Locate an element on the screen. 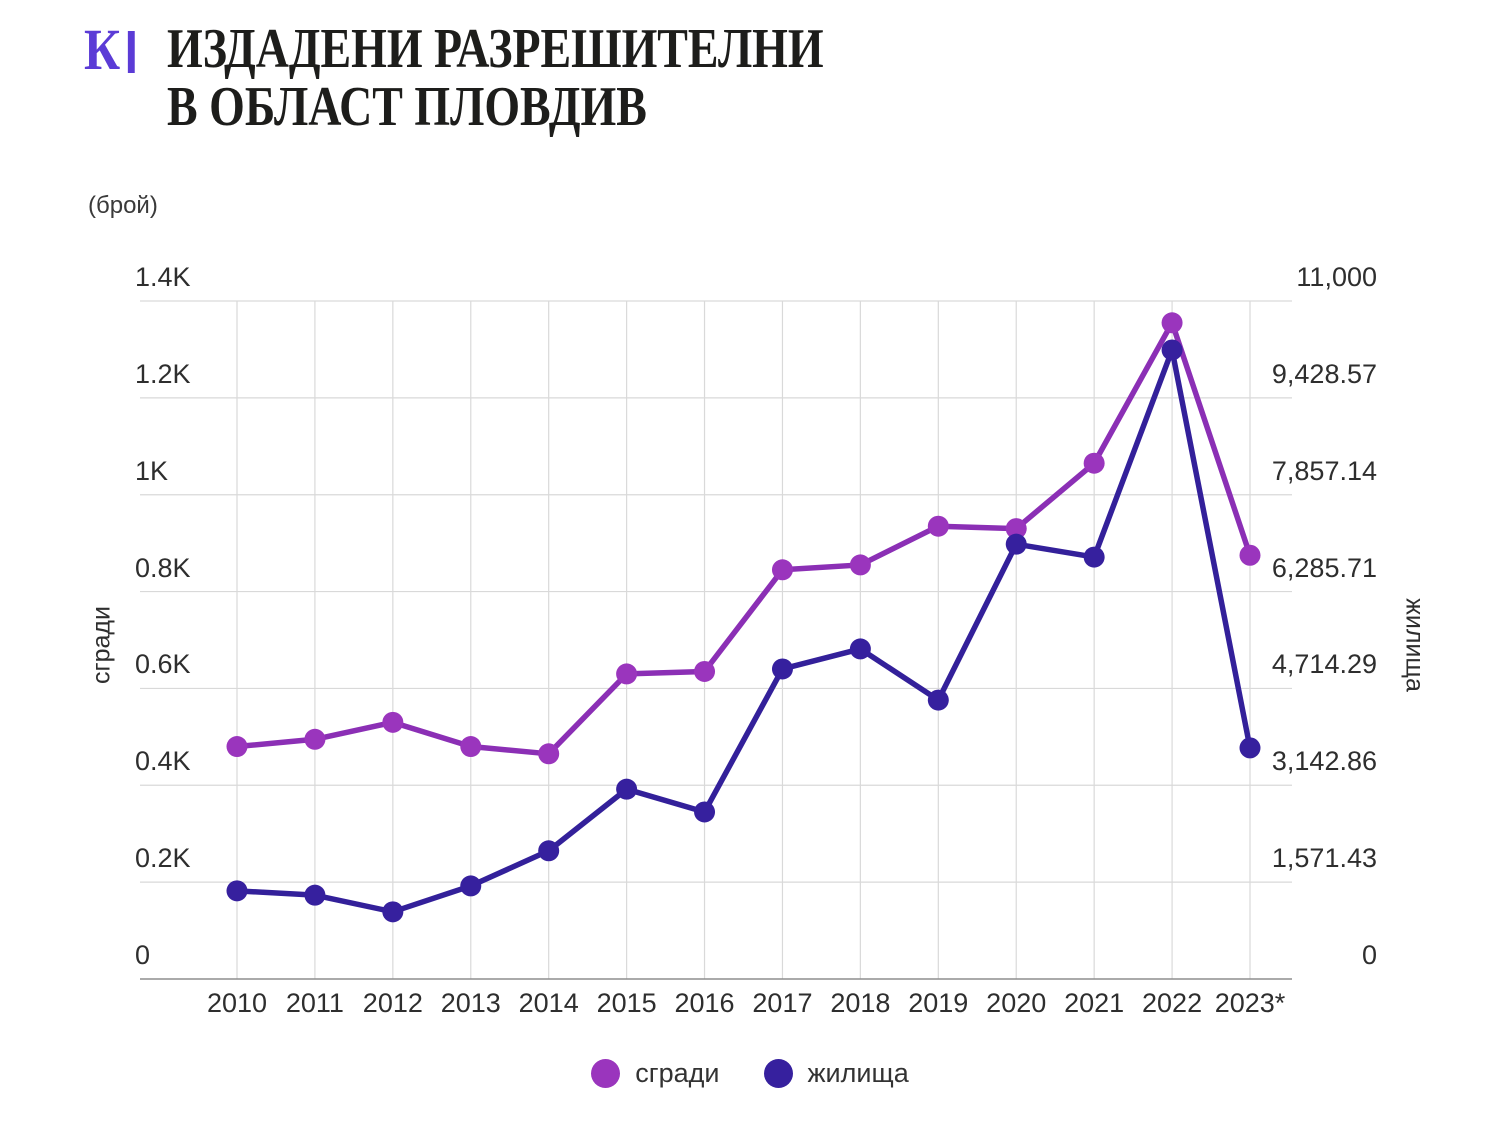  x-tick-2013: 2013 is located at coordinates (470, 1003).